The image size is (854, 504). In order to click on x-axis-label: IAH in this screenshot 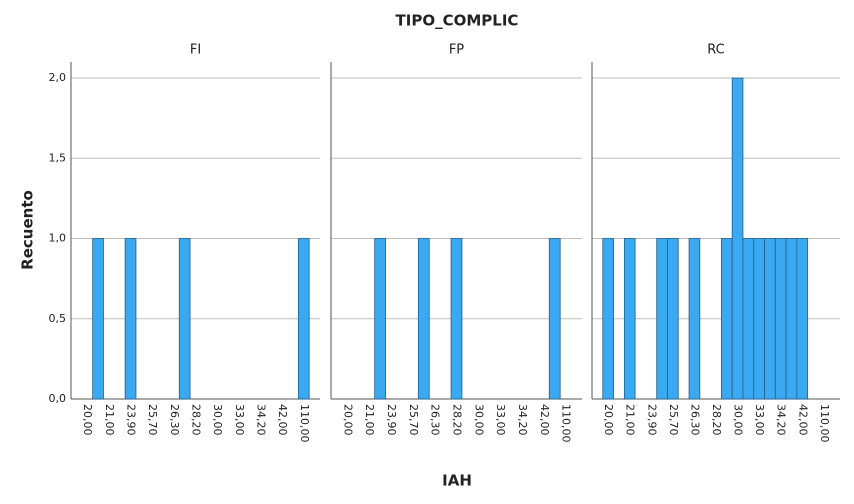, I will do `click(457, 481)`.